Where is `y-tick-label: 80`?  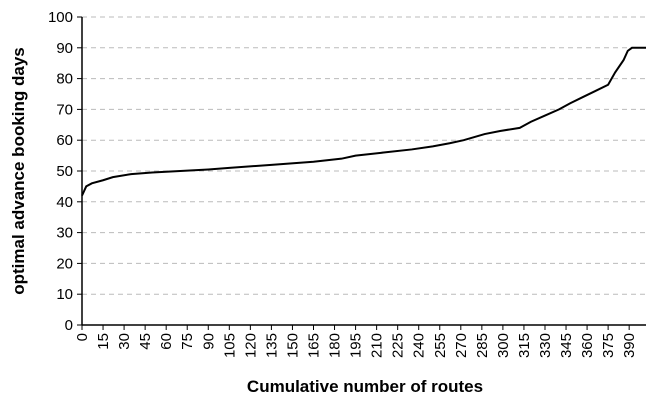
y-tick-label: 80 is located at coordinates (64, 79).